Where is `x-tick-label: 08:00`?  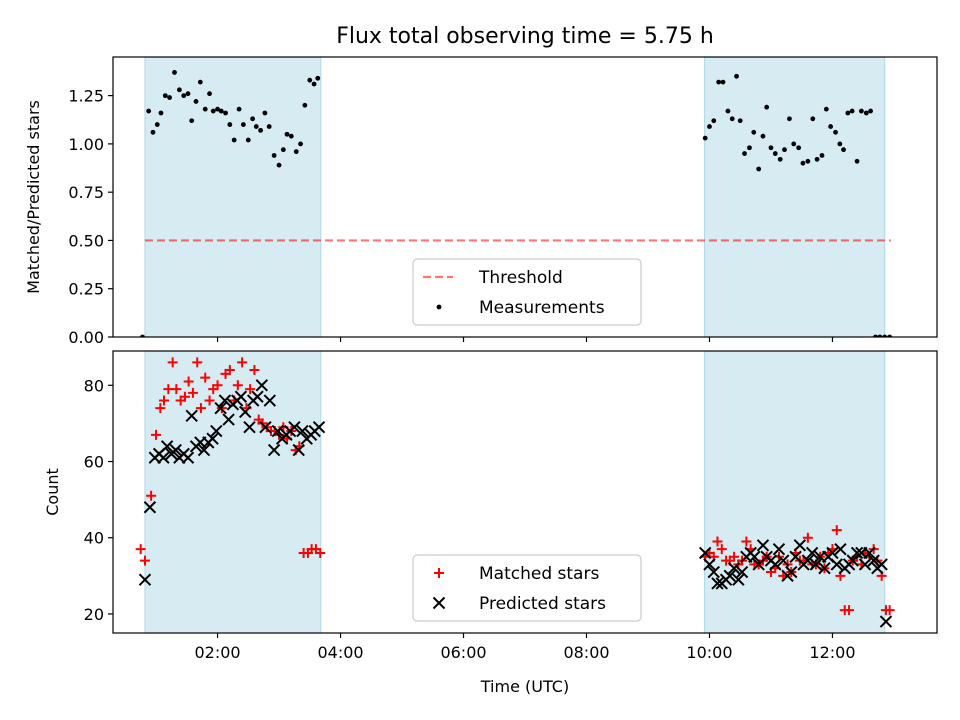 x-tick-label: 08:00 is located at coordinates (586, 652).